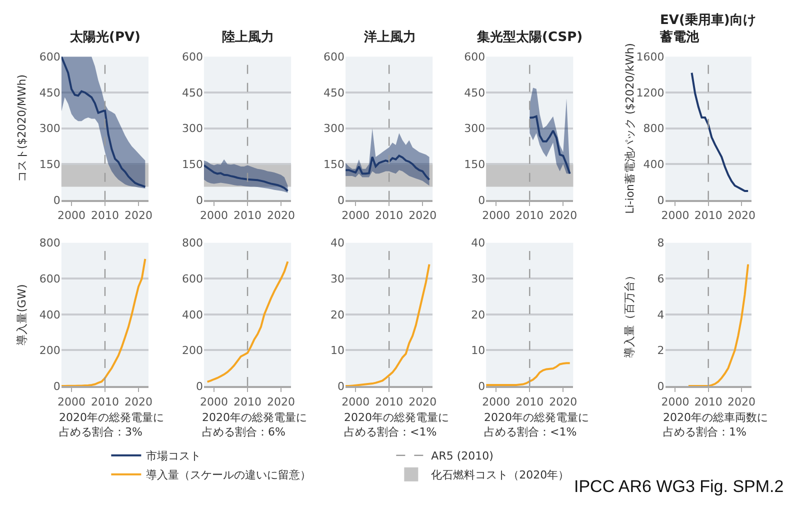 Image resolution: width=794 pixels, height=510 pixels. Describe the element at coordinates (629, 314) in the screenshot. I see `y-axis-title: 導入量（百万台）` at that location.